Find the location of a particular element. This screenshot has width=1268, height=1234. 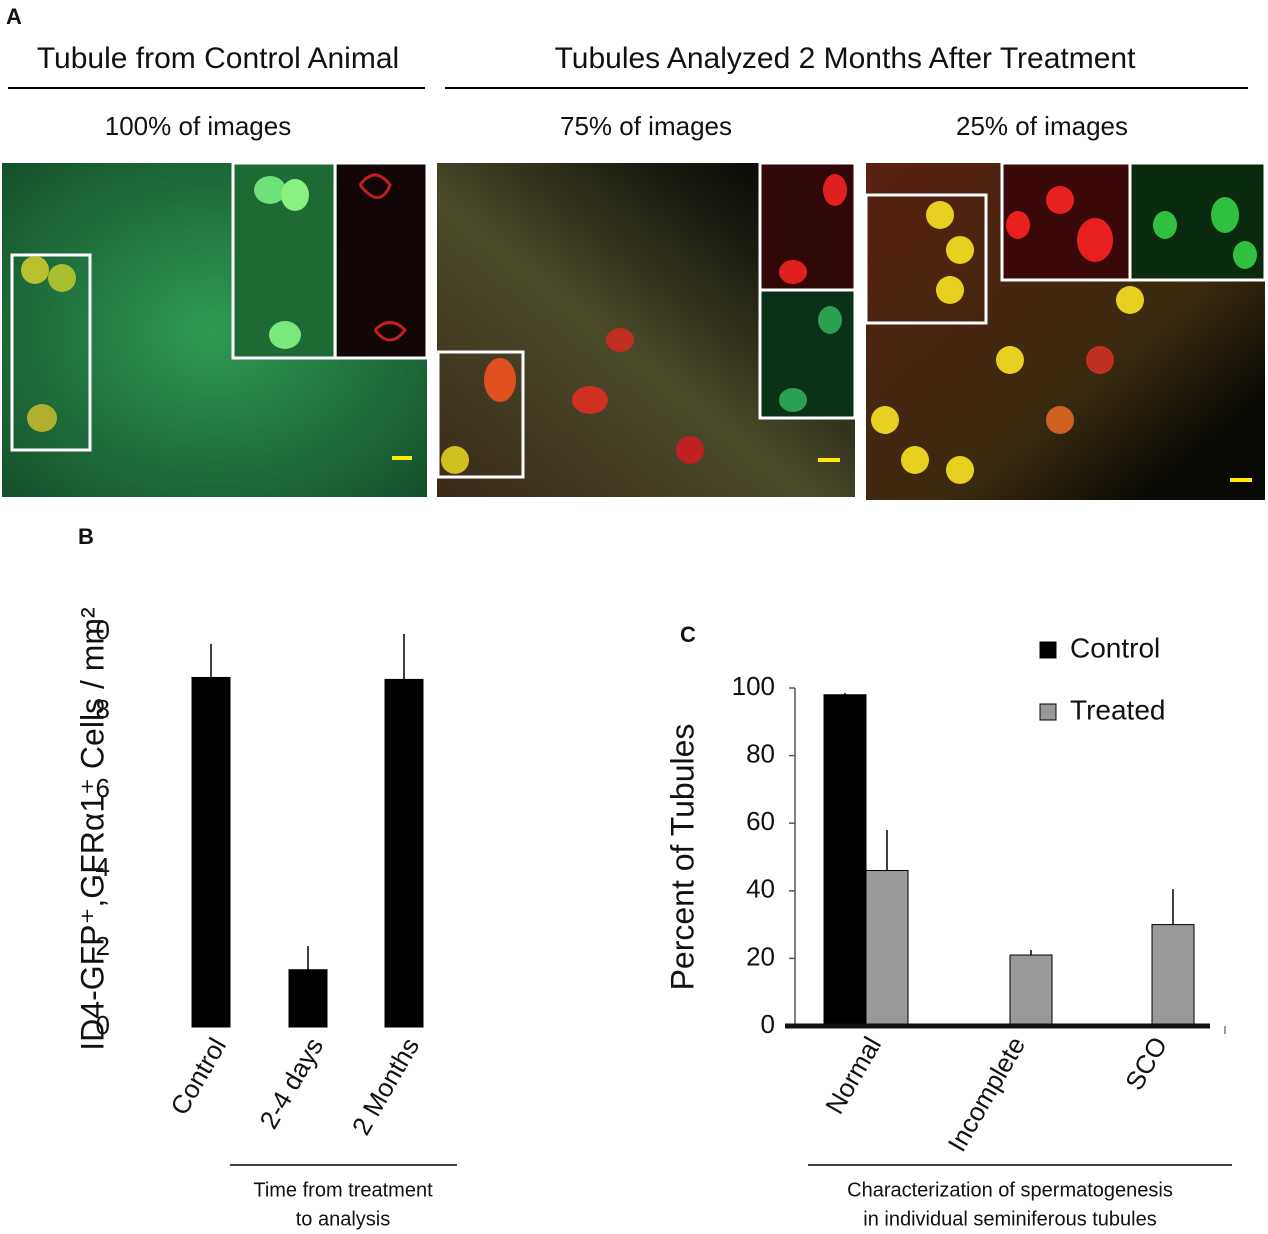

caption: 25% of images is located at coordinates (1042, 126).